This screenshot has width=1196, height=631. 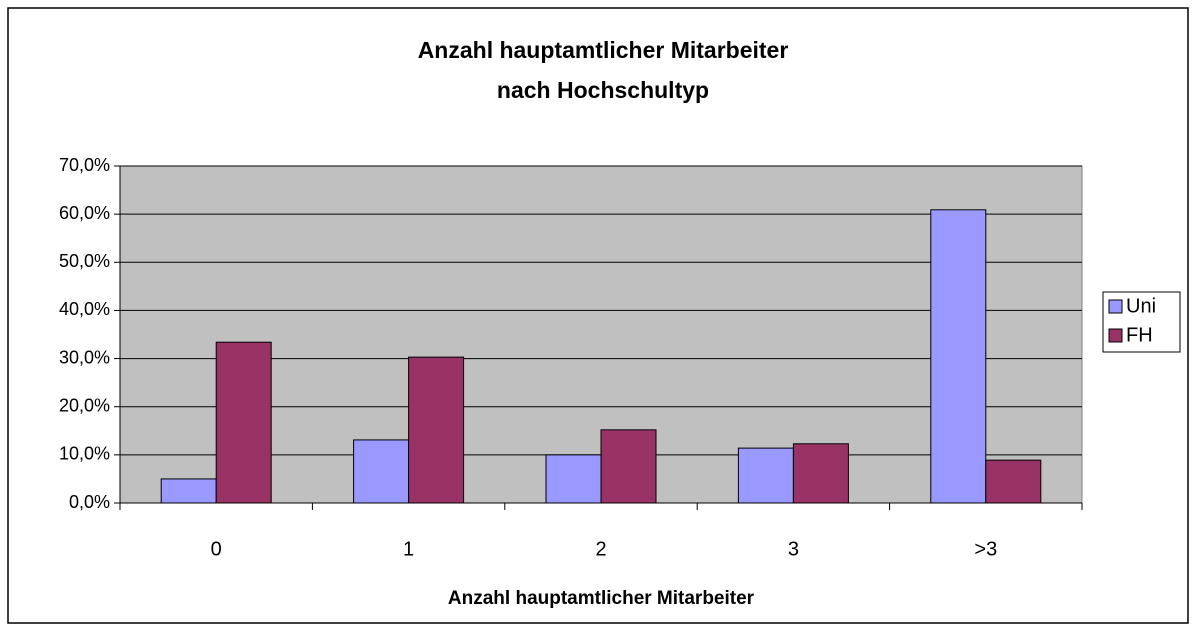 What do you see at coordinates (84, 261) in the screenshot?
I see `y-tick-label: 50,0%` at bounding box center [84, 261].